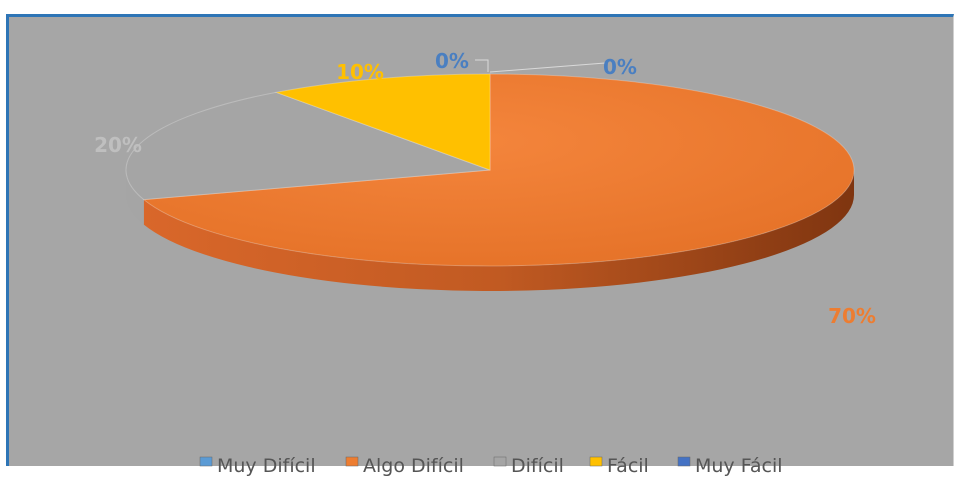 The image size is (965, 479). I want to click on legend-item-1: Algo Difícil, so click(404, 466).